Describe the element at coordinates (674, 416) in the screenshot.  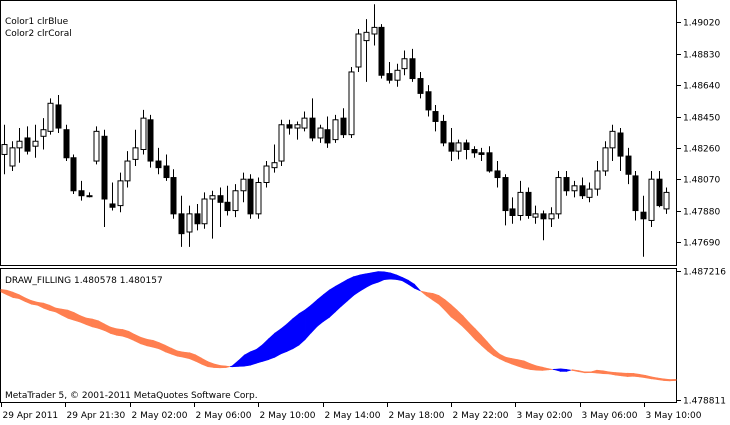
I see `time-tick-label: 3 May 10:00` at that location.